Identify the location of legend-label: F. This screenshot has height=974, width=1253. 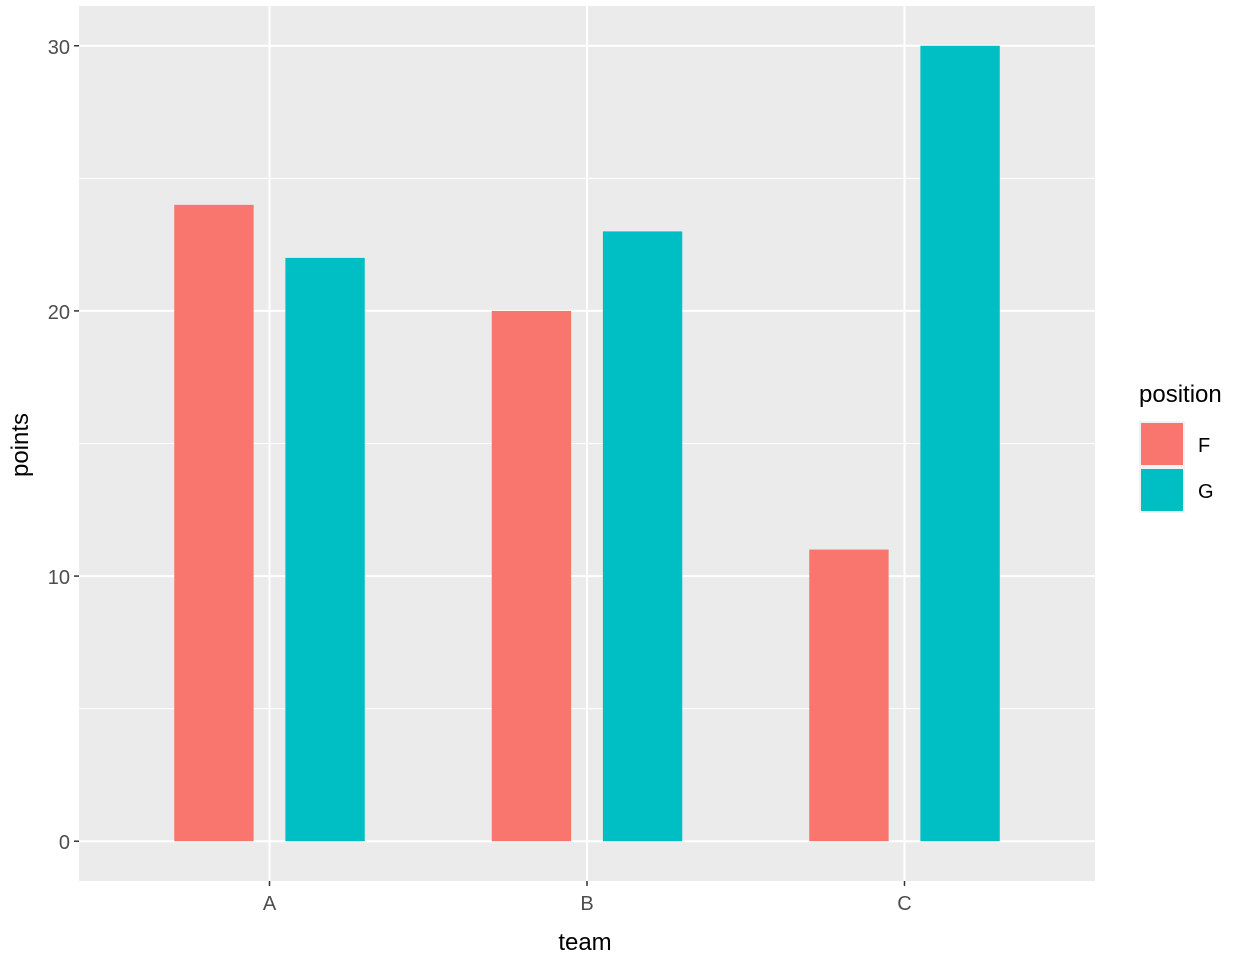
(1204, 446).